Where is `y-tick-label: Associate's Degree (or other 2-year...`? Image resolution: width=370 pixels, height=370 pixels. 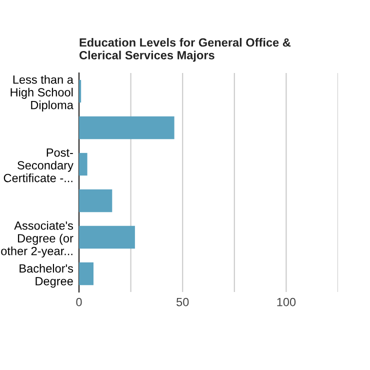
y-tick-label: Associate's Degree (or other 2-year... is located at coordinates (37, 239).